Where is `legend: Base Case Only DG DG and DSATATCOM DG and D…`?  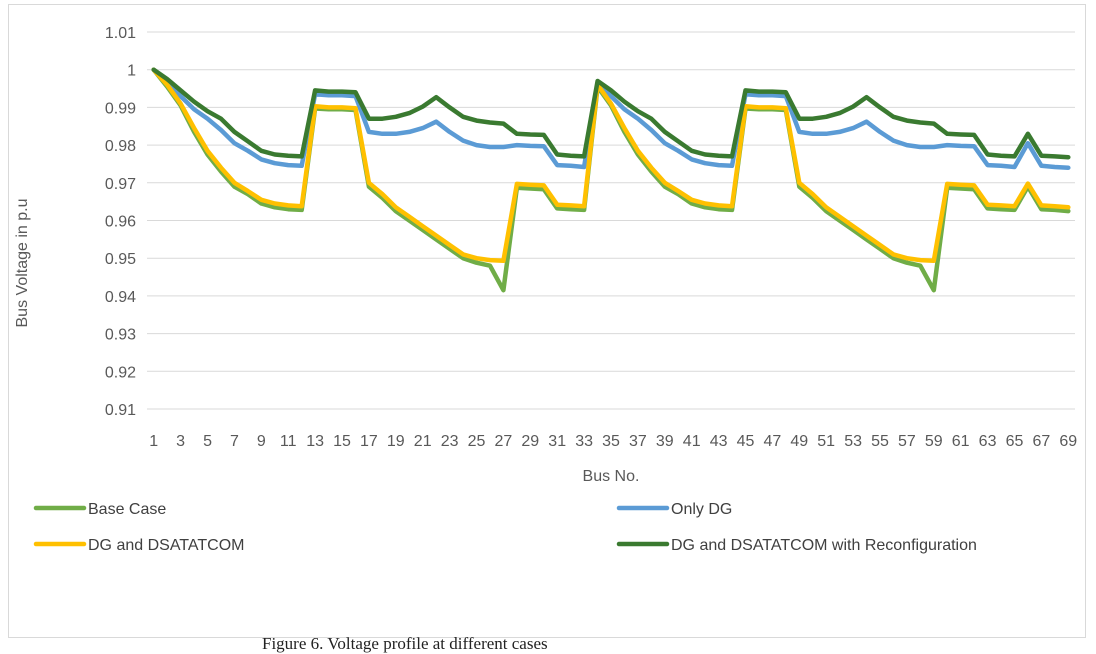
legend: Base Case Only DG DG and DSATATCOM DG and D… is located at coordinates (505, 527).